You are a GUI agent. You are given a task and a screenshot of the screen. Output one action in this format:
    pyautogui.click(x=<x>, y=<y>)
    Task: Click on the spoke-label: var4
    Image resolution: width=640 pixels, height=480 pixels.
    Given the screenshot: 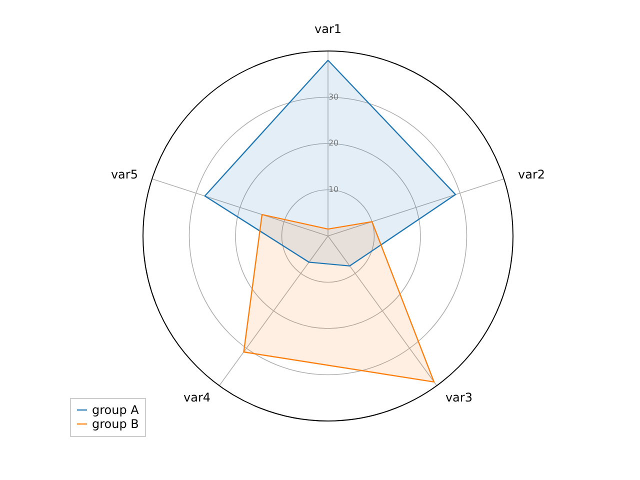 What is the action you would take?
    pyautogui.click(x=197, y=397)
    